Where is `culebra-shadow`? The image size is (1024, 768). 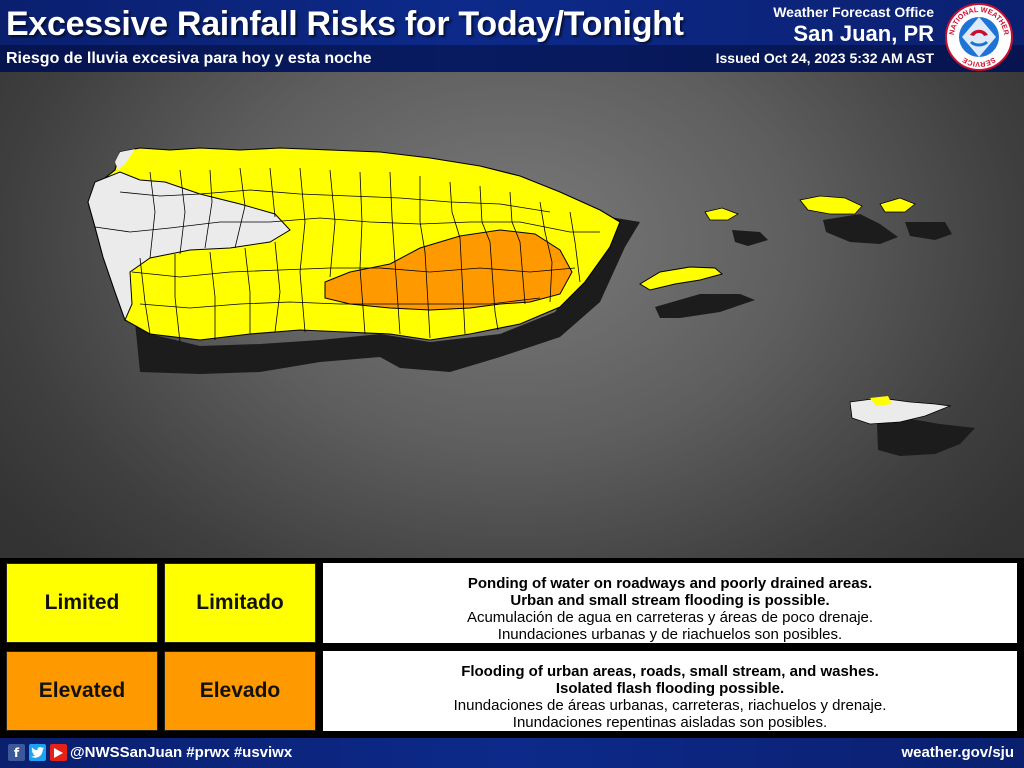
culebra-shadow is located at coordinates (750, 238).